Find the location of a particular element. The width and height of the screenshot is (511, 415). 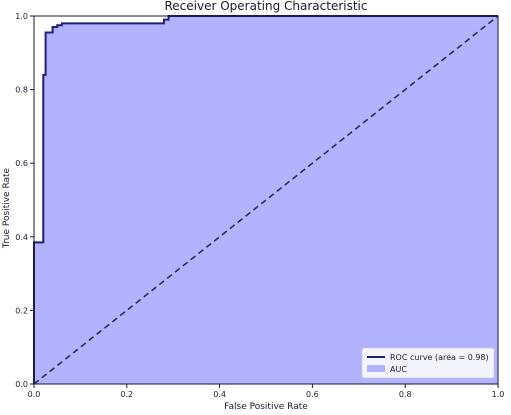

y-axis-label: True Positive Rate is located at coordinates (7, 208).